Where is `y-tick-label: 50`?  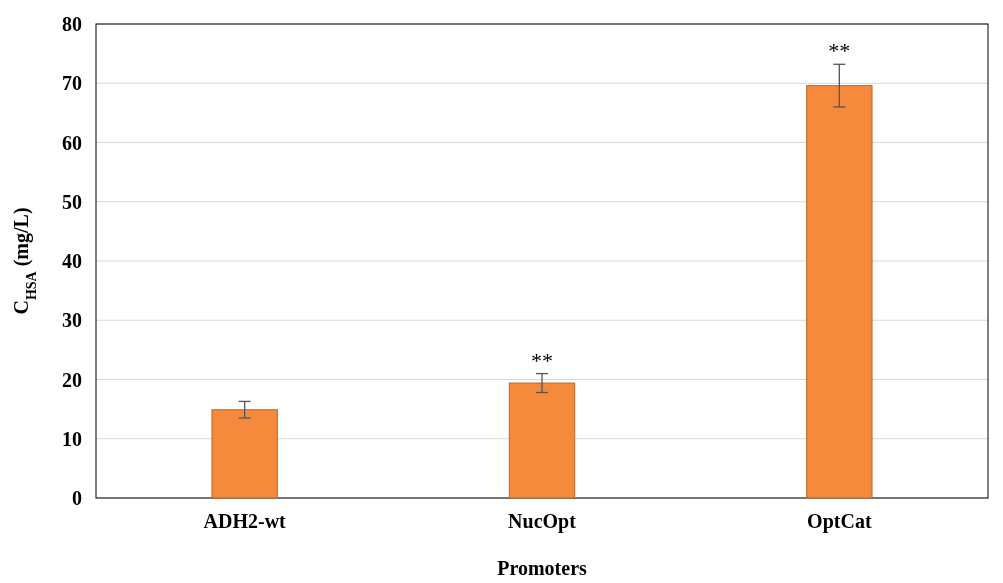
y-tick-label: 50 is located at coordinates (72, 201).